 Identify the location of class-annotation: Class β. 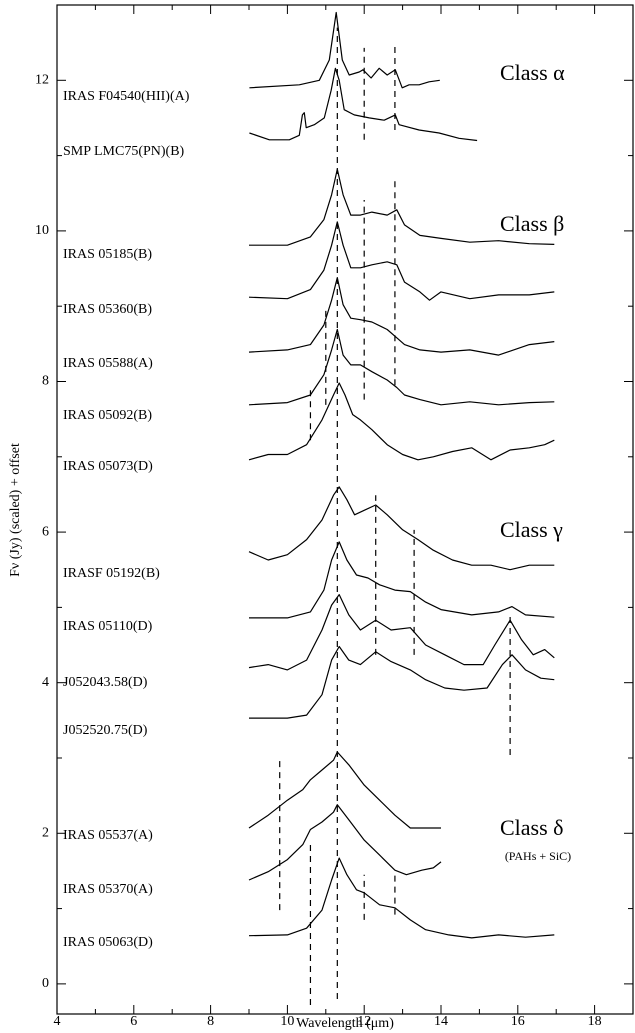
(532, 223).